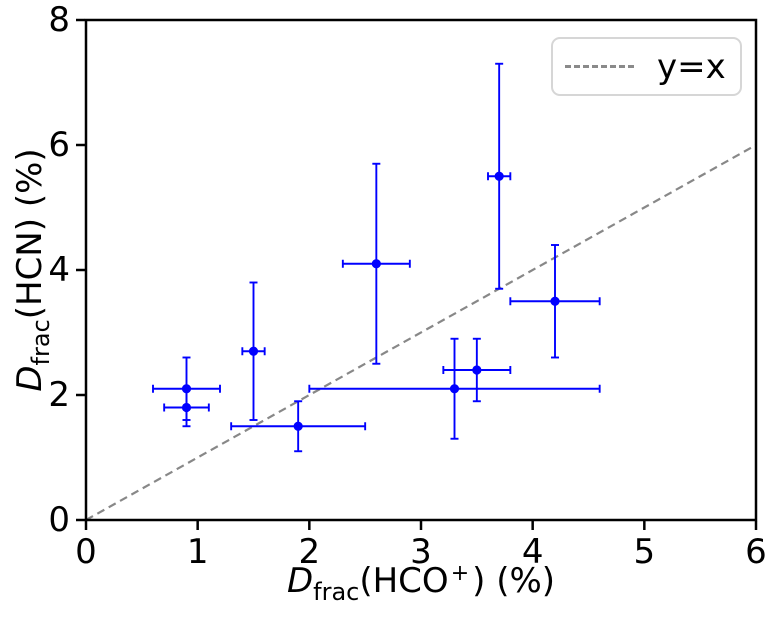  What do you see at coordinates (300, 581) in the screenshot?
I see `x-axis-symbol: D` at bounding box center [300, 581].